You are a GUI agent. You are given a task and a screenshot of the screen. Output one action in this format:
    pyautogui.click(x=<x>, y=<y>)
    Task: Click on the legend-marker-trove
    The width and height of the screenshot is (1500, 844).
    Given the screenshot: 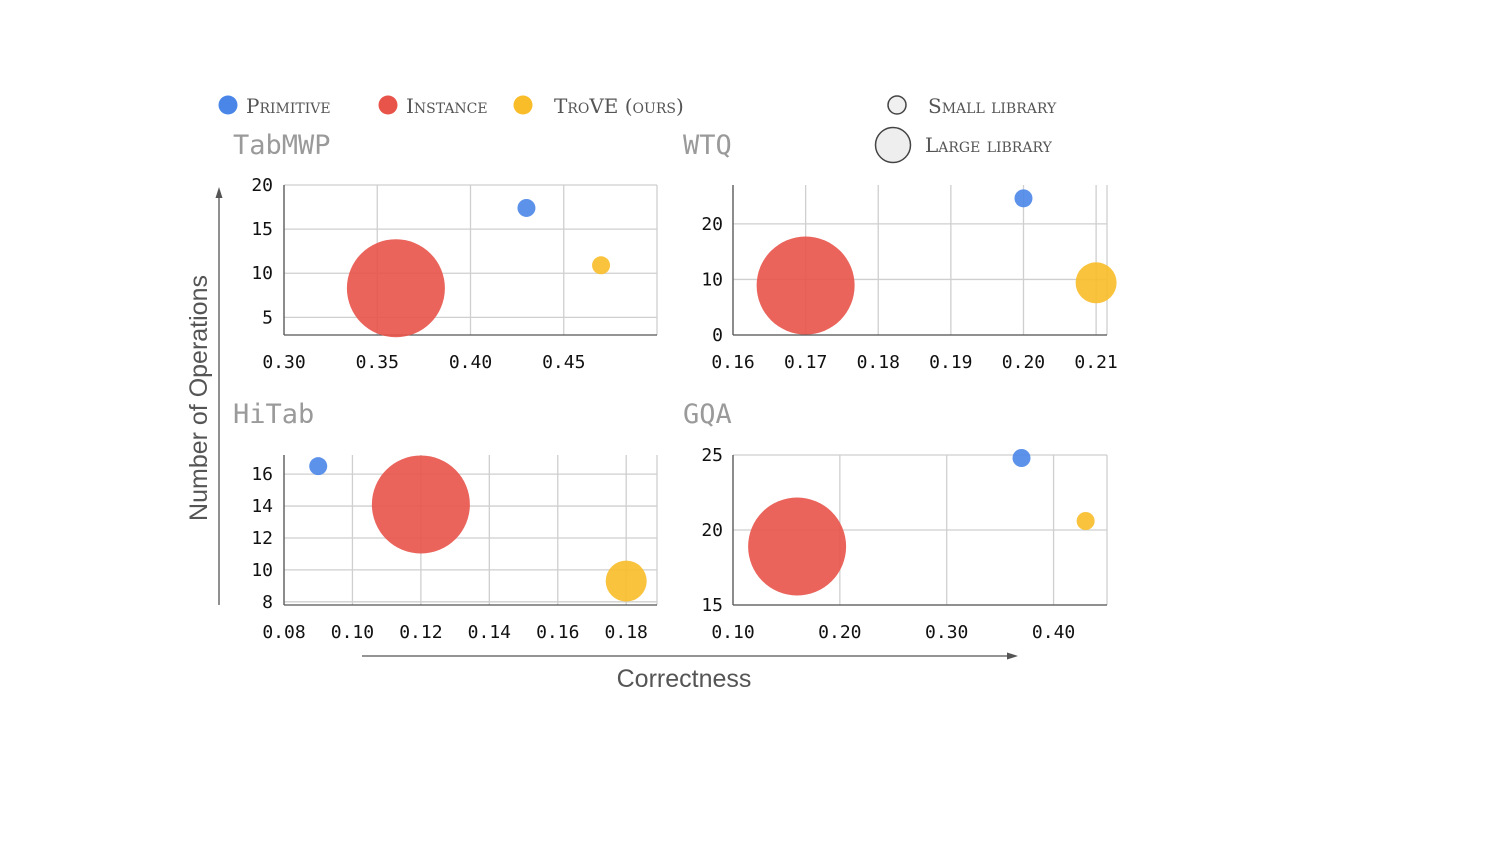 What is the action you would take?
    pyautogui.click(x=523, y=105)
    